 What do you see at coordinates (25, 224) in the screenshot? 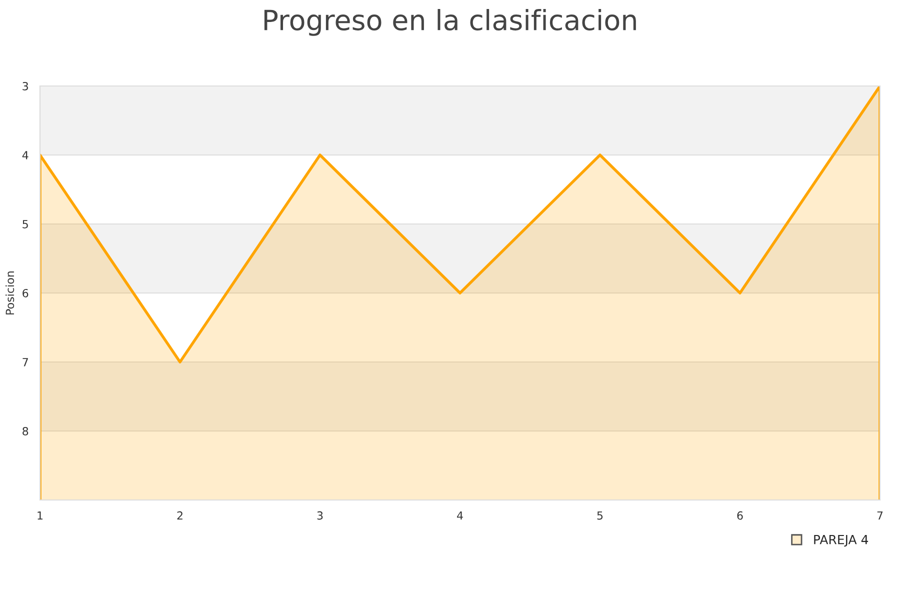
I see `y-tick-label: 5` at bounding box center [25, 224].